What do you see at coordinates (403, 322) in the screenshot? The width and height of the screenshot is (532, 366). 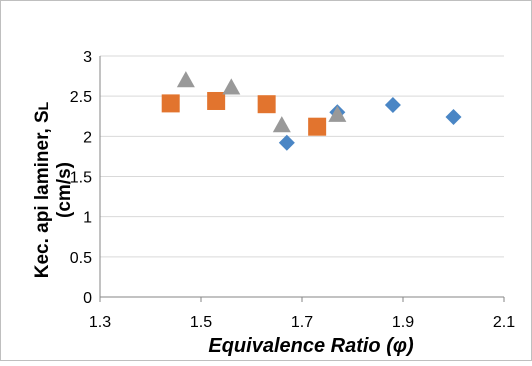 I see `x-tick-label: 1.9` at bounding box center [403, 322].